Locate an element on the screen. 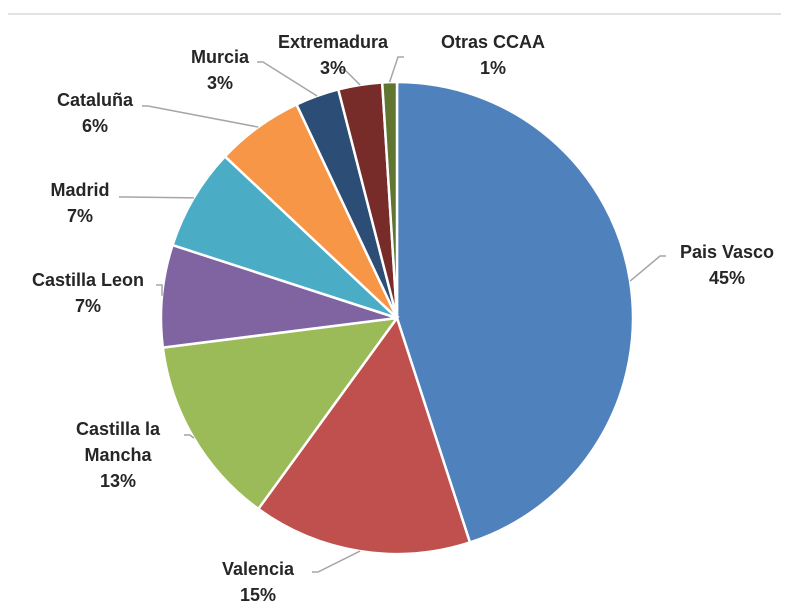 The image size is (789, 612). slice-label: Valencia 15% is located at coordinates (258, 582).